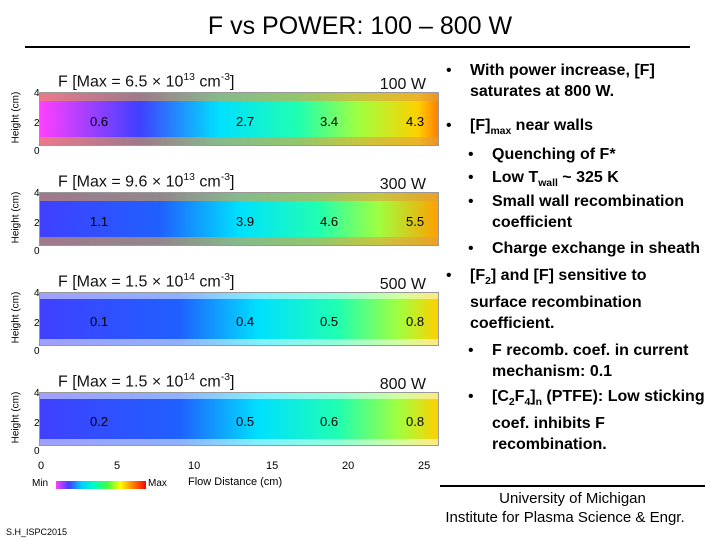 The width and height of the screenshot is (720, 540). I want to click on plot-panel-100w: Height (cm) 4 2 0 F [Max = 6.5 × 1013, so click(224, 120).